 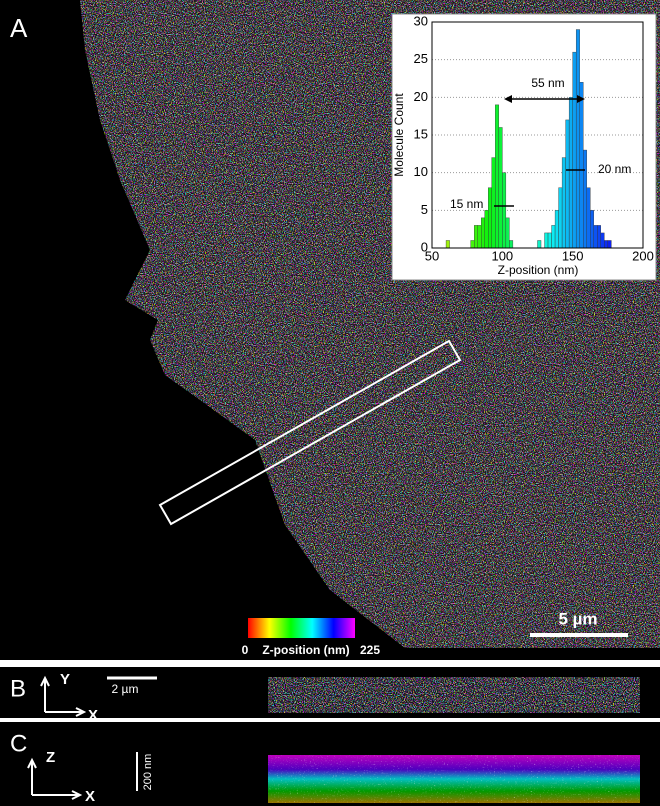 What do you see at coordinates (421, 58) in the screenshot?
I see `y-tick-label: 25` at bounding box center [421, 58].